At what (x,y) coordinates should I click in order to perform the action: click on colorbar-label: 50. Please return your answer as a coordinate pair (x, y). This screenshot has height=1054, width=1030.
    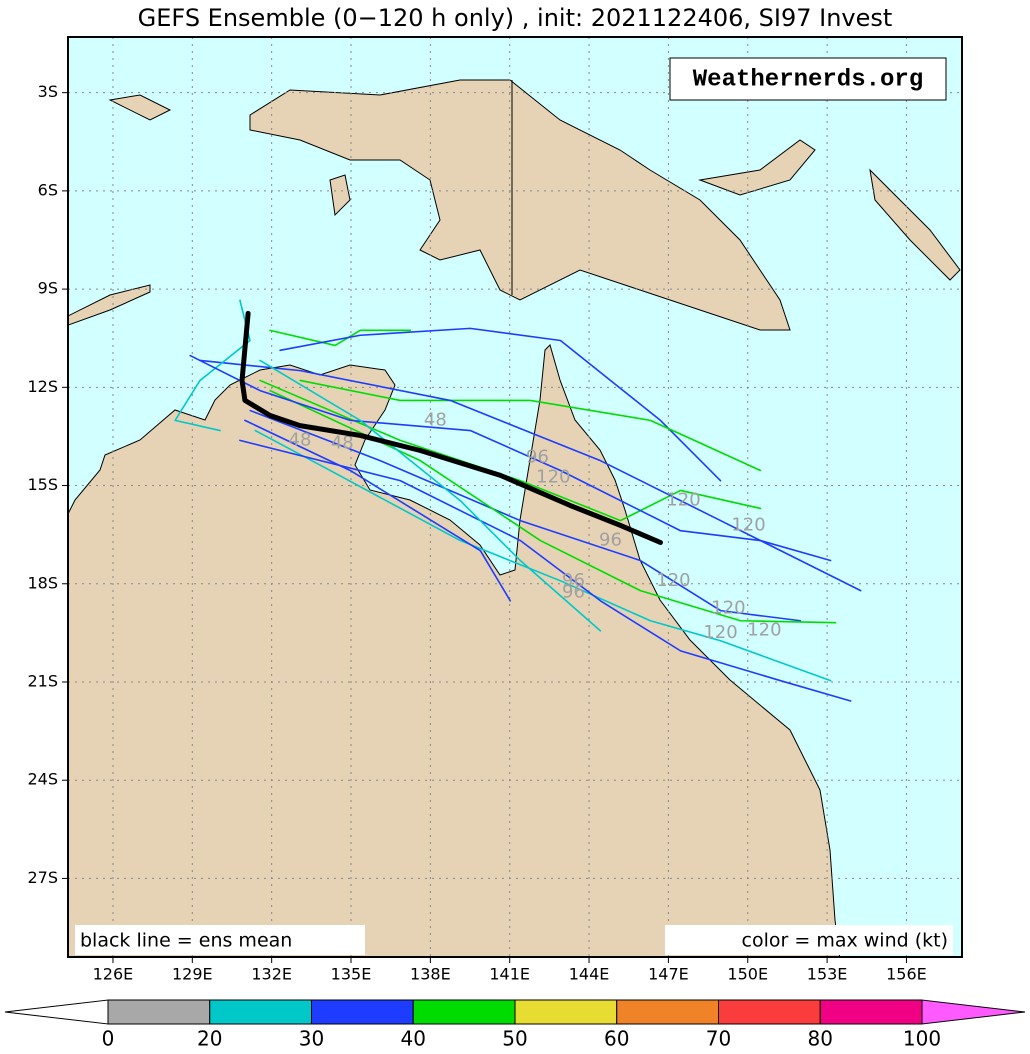
    Looking at the image, I should click on (514, 1039).